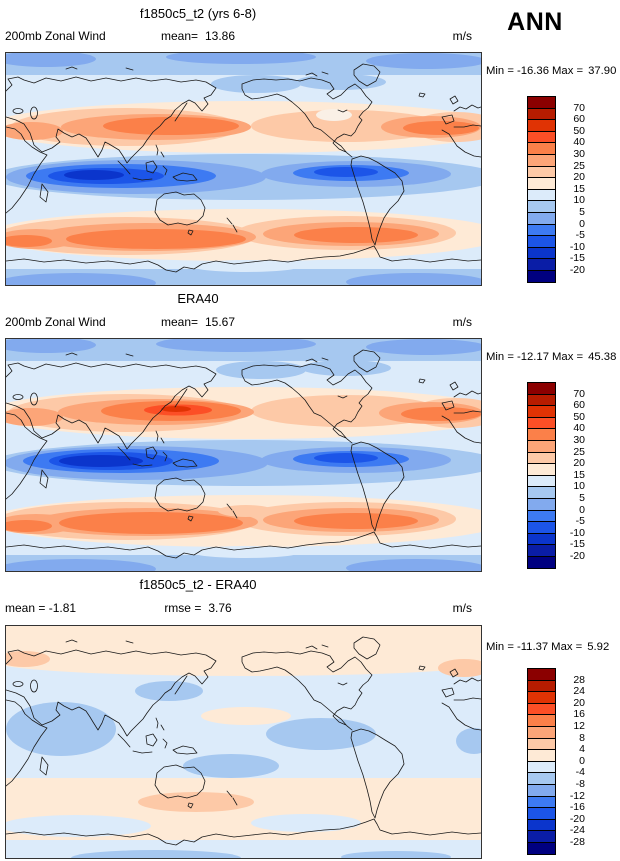  I want to click on mean-label: mean =, so click(25, 608).